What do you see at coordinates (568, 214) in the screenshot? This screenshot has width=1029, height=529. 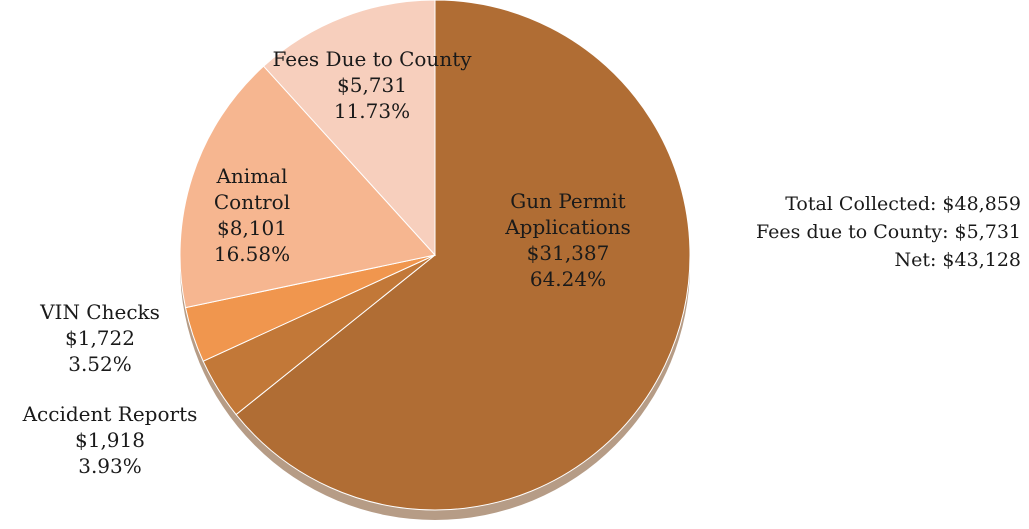 I see `category-label: Gun Permit Applications` at bounding box center [568, 214].